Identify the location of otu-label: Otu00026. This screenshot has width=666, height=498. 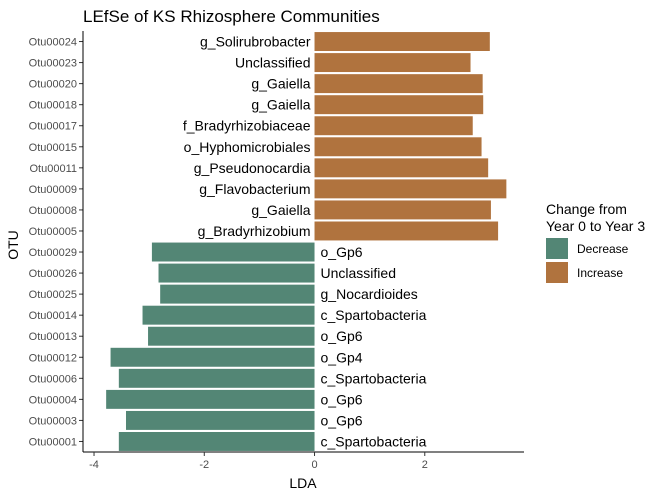
(53, 274).